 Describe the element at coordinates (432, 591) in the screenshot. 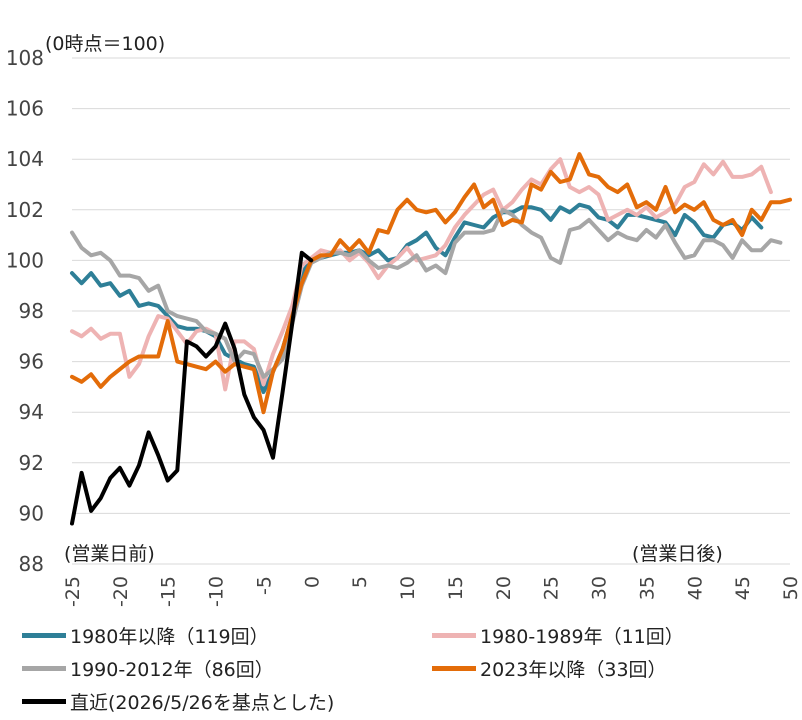

I see `x-axis-ticks: -25 -20 -15 -10 -5 0 5 10 15 20 25 30 35 40 45 50` at that location.